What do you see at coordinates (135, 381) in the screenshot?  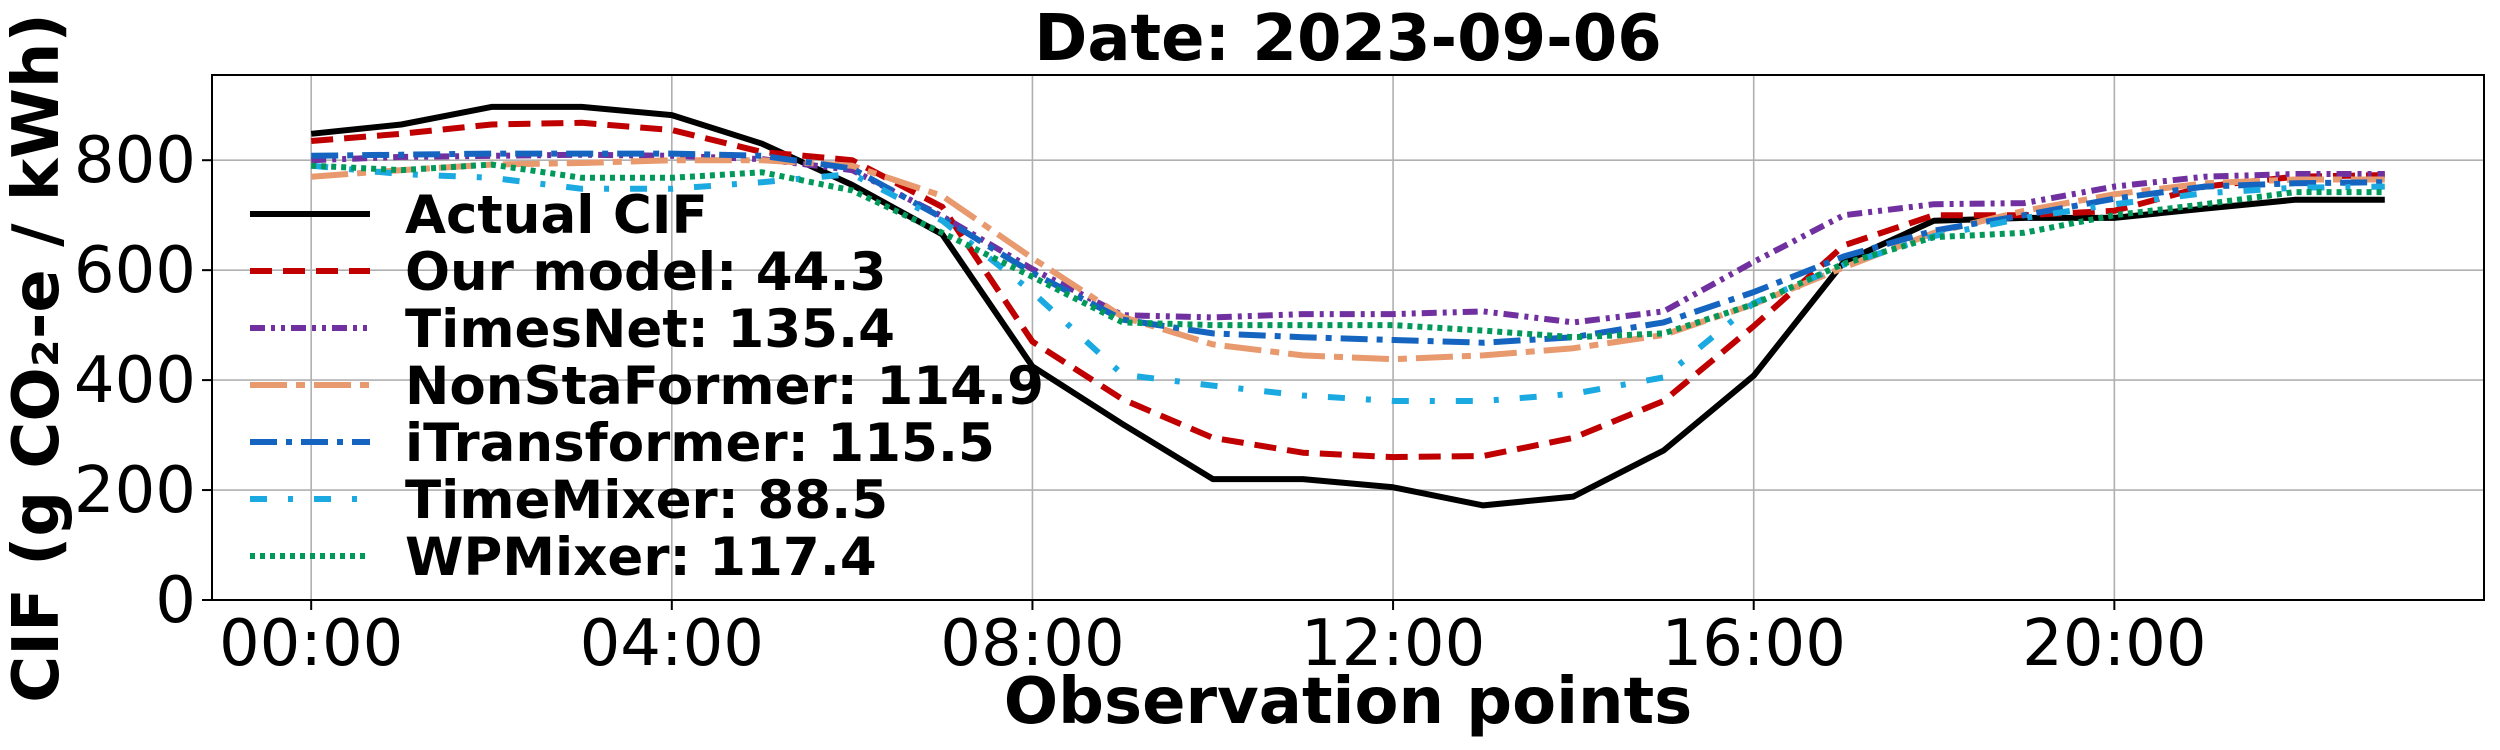 I see `y-tick-label: 400` at bounding box center [135, 381].